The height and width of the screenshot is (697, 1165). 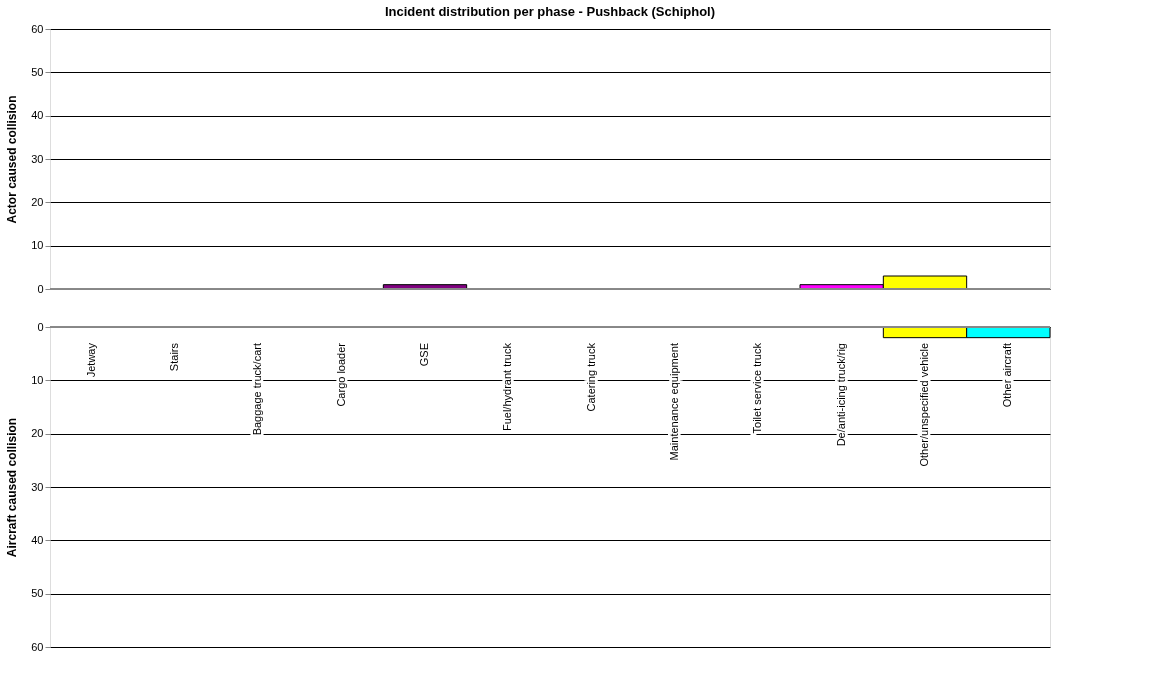 What do you see at coordinates (924, 405) in the screenshot?
I see `x-tick-label: Other/unspecified vehicle` at bounding box center [924, 405].